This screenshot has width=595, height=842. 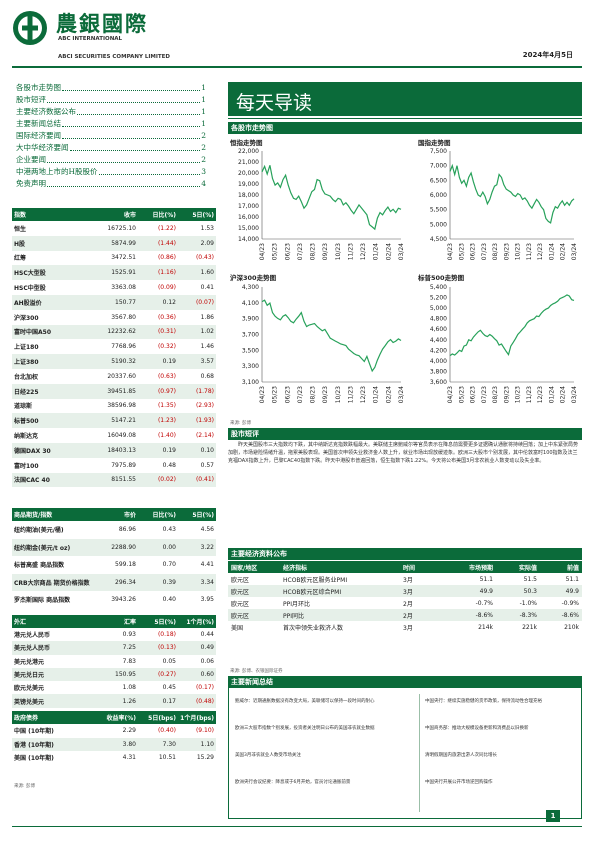 What do you see at coordinates (120, 480) in the screenshot?
I see `table-cell: 8151.55` at bounding box center [120, 480].